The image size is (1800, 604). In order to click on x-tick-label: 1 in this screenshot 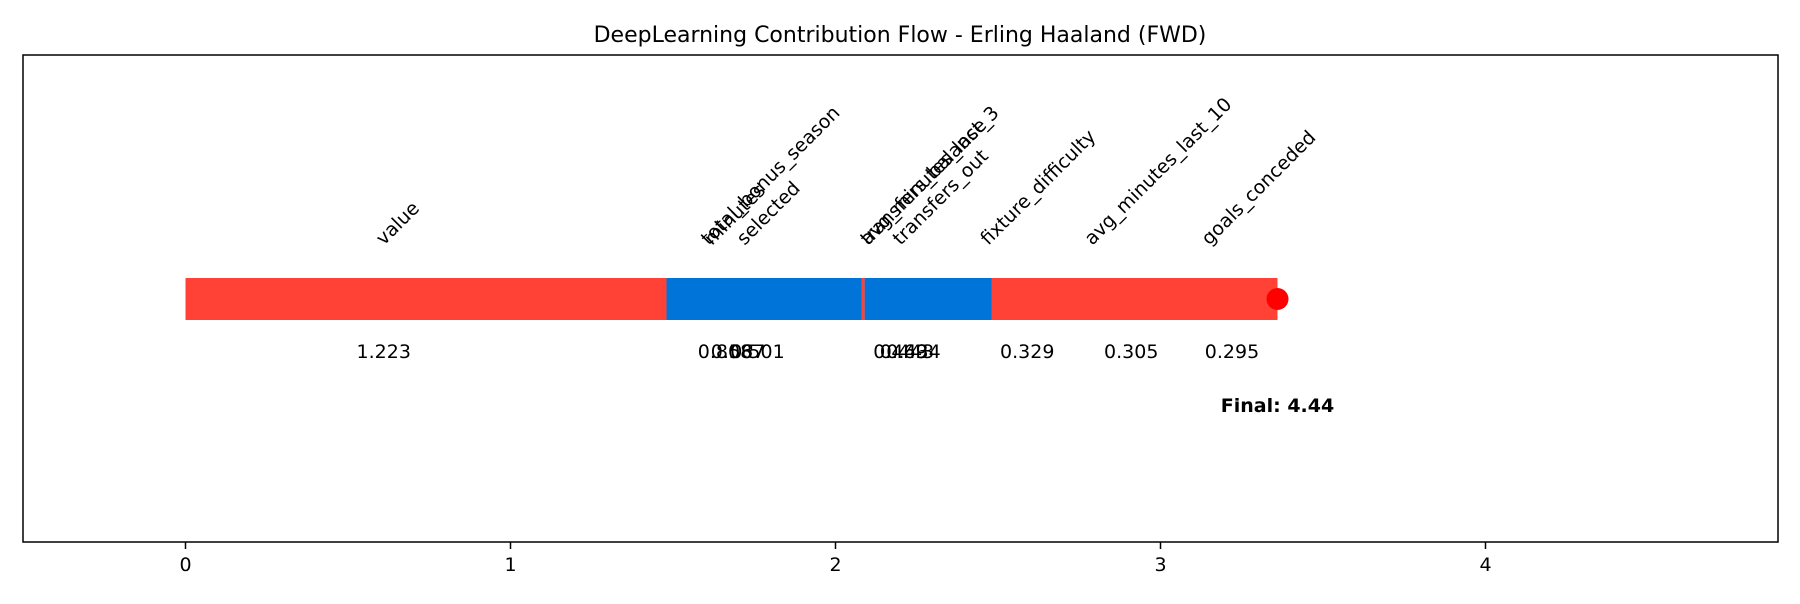, I will do `click(510, 565)`.